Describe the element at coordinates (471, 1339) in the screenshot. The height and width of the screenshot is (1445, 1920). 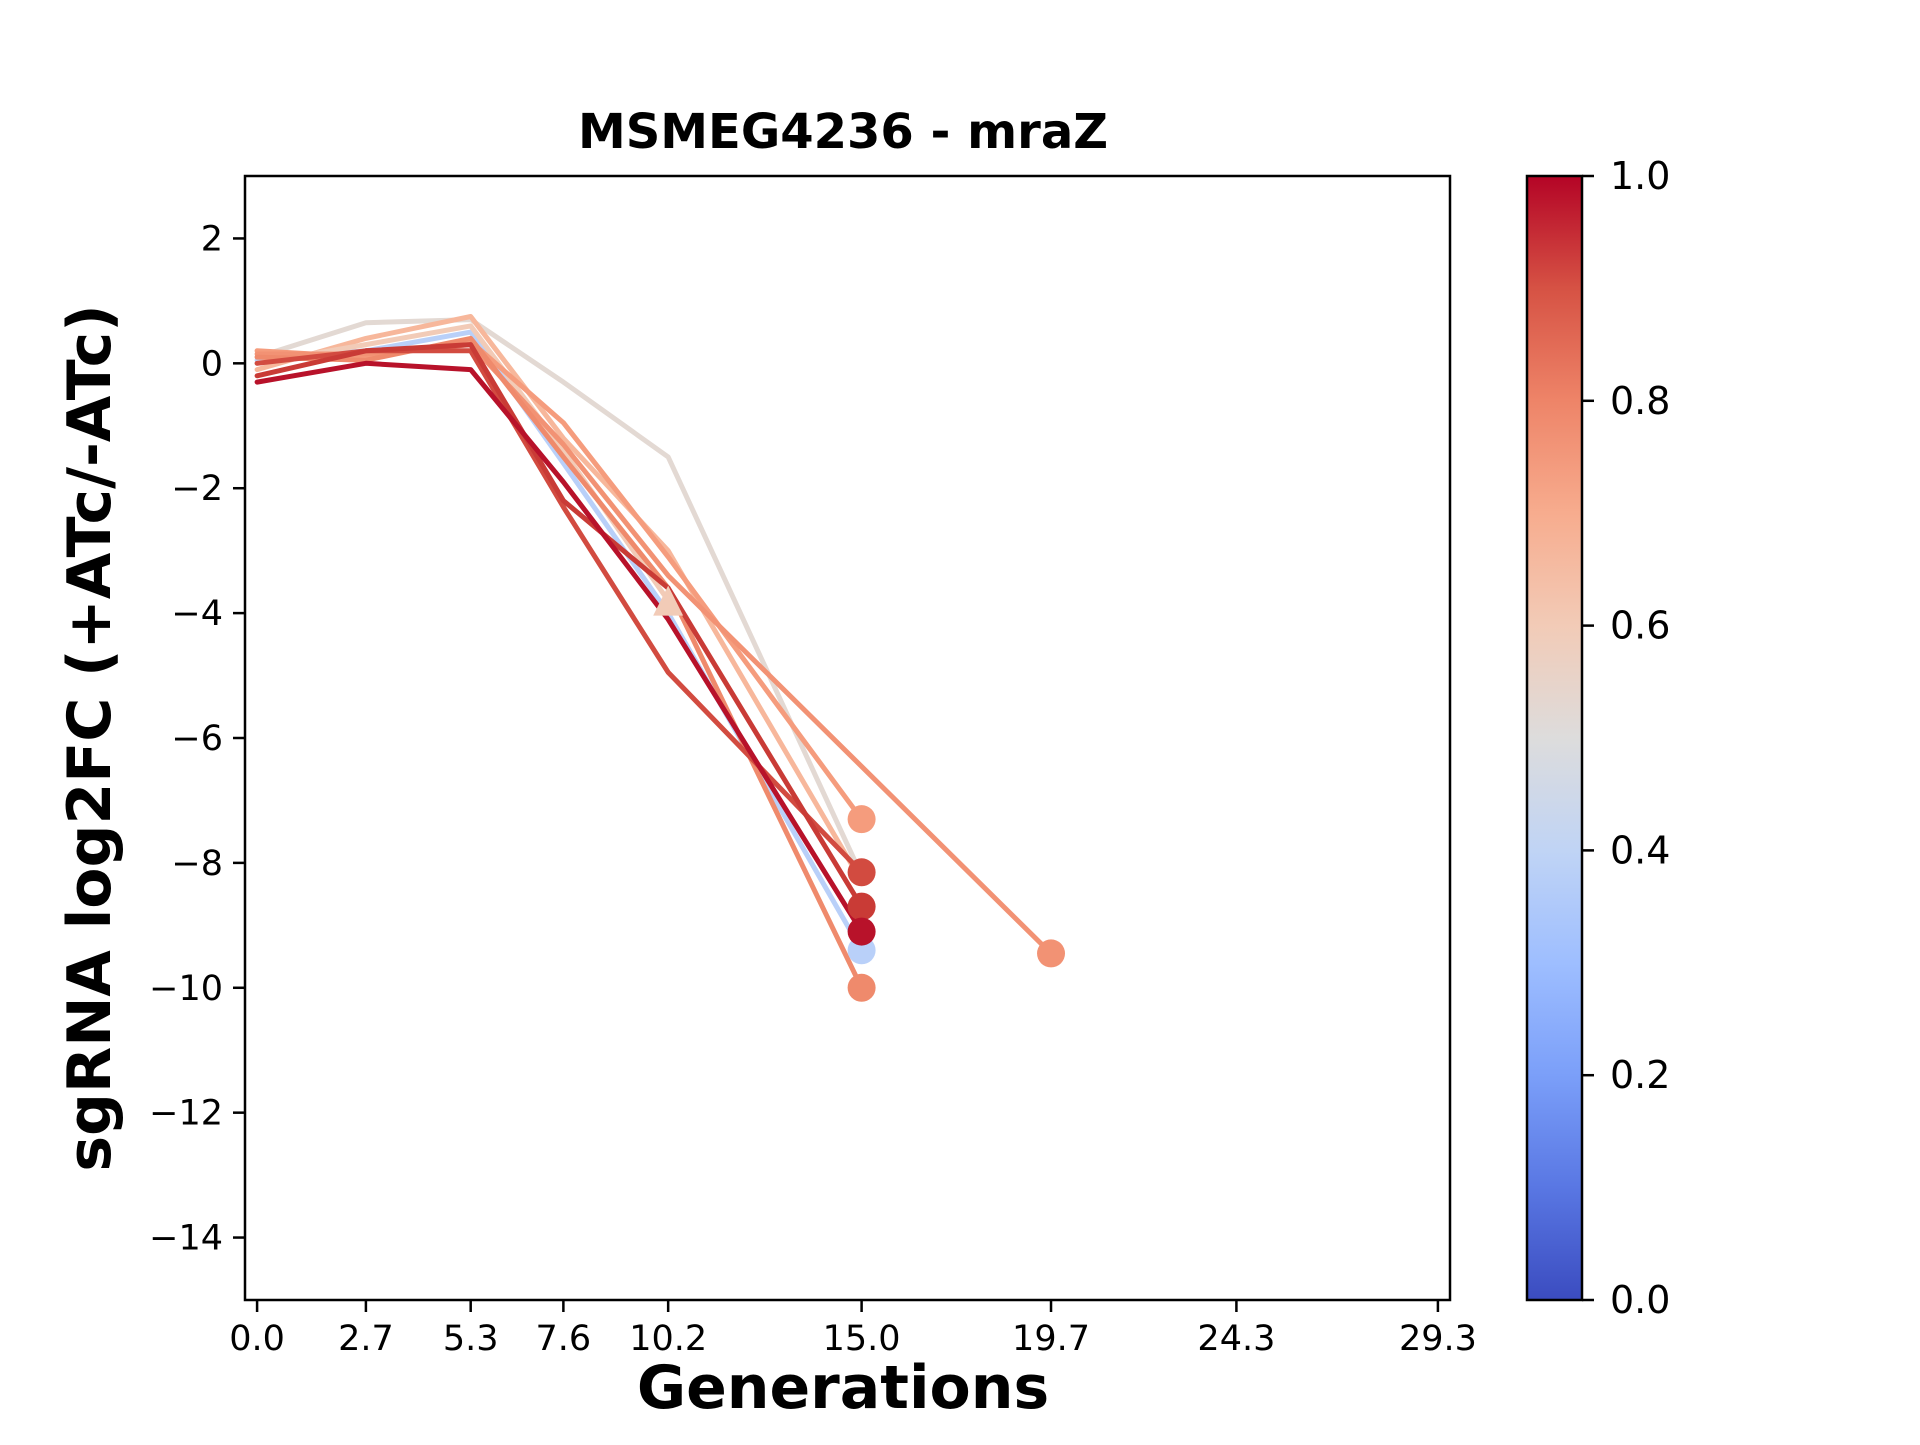
I see `x-tick-label: 5.3` at that location.